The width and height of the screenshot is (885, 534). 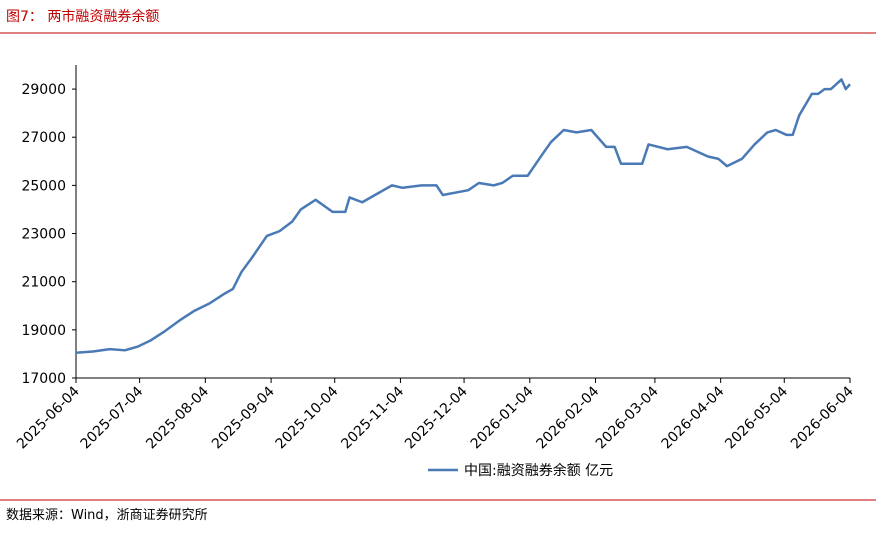 What do you see at coordinates (43, 138) in the screenshot?
I see `y-tick-label: 27000` at bounding box center [43, 138].